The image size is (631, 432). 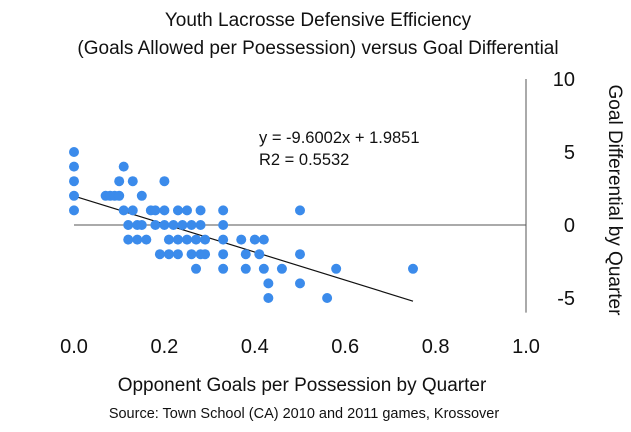 I want to click on y-tick-label: 0, so click(x=569, y=226).